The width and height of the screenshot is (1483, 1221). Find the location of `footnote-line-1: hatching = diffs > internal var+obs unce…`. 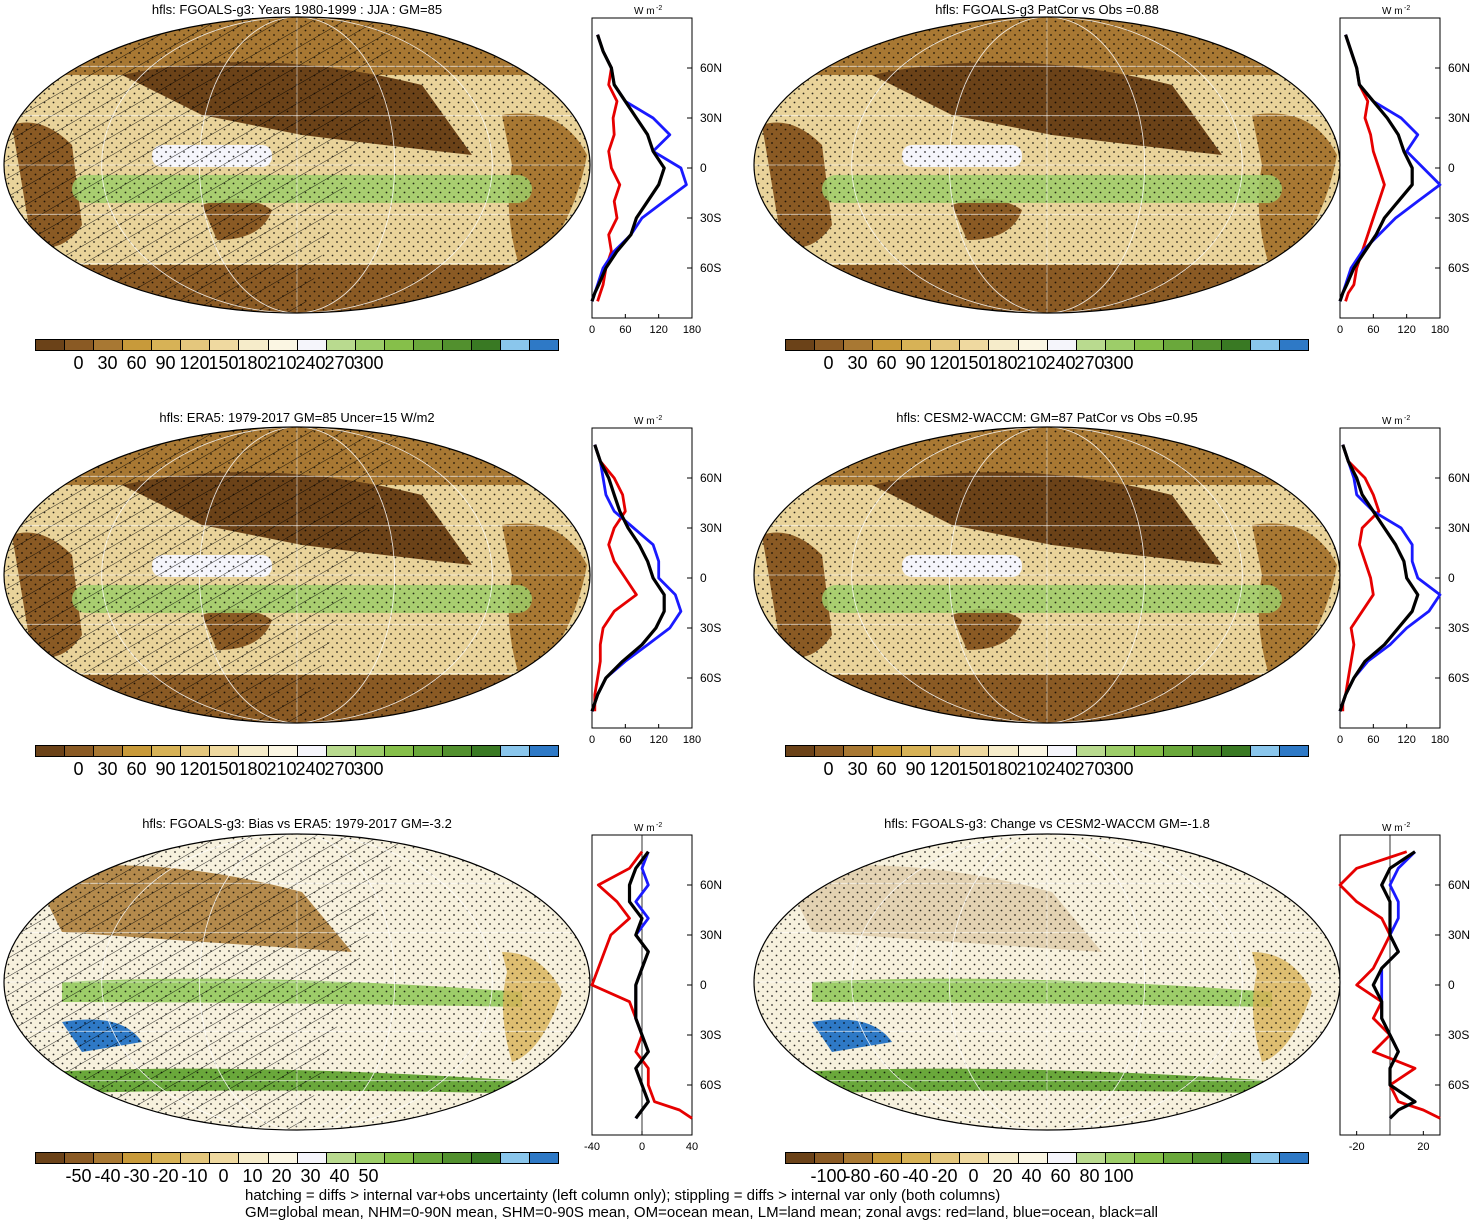

footnote-line-1: hatching = diffs > internal var+obs unce… is located at coordinates (623, 1195).